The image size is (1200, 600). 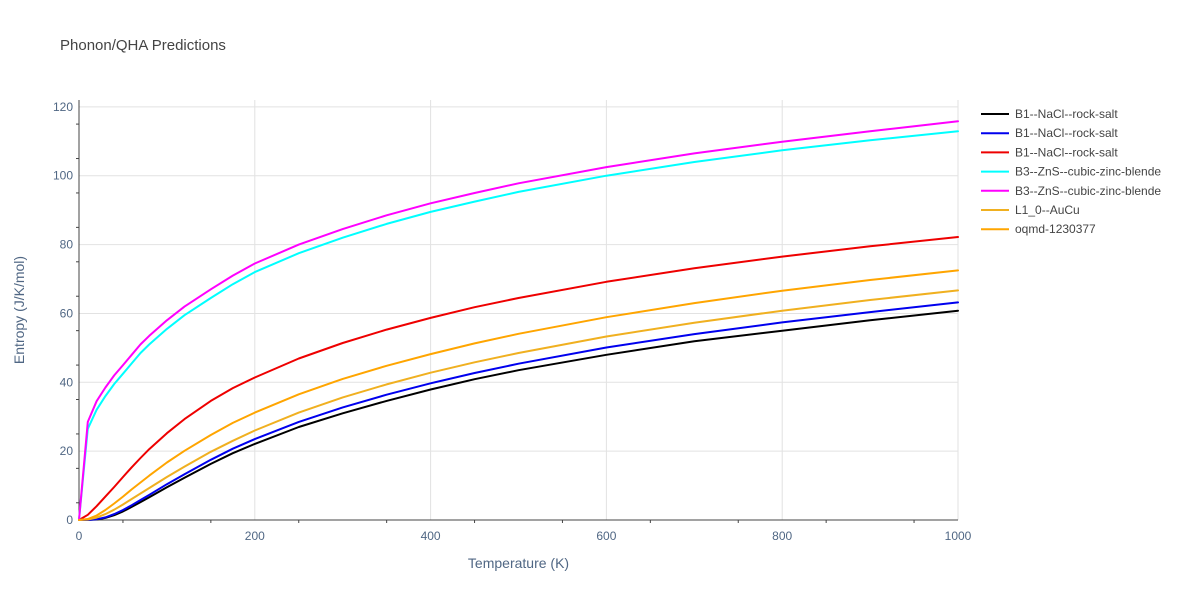 What do you see at coordinates (782, 536) in the screenshot?
I see `x-tick-label: 800` at bounding box center [782, 536].